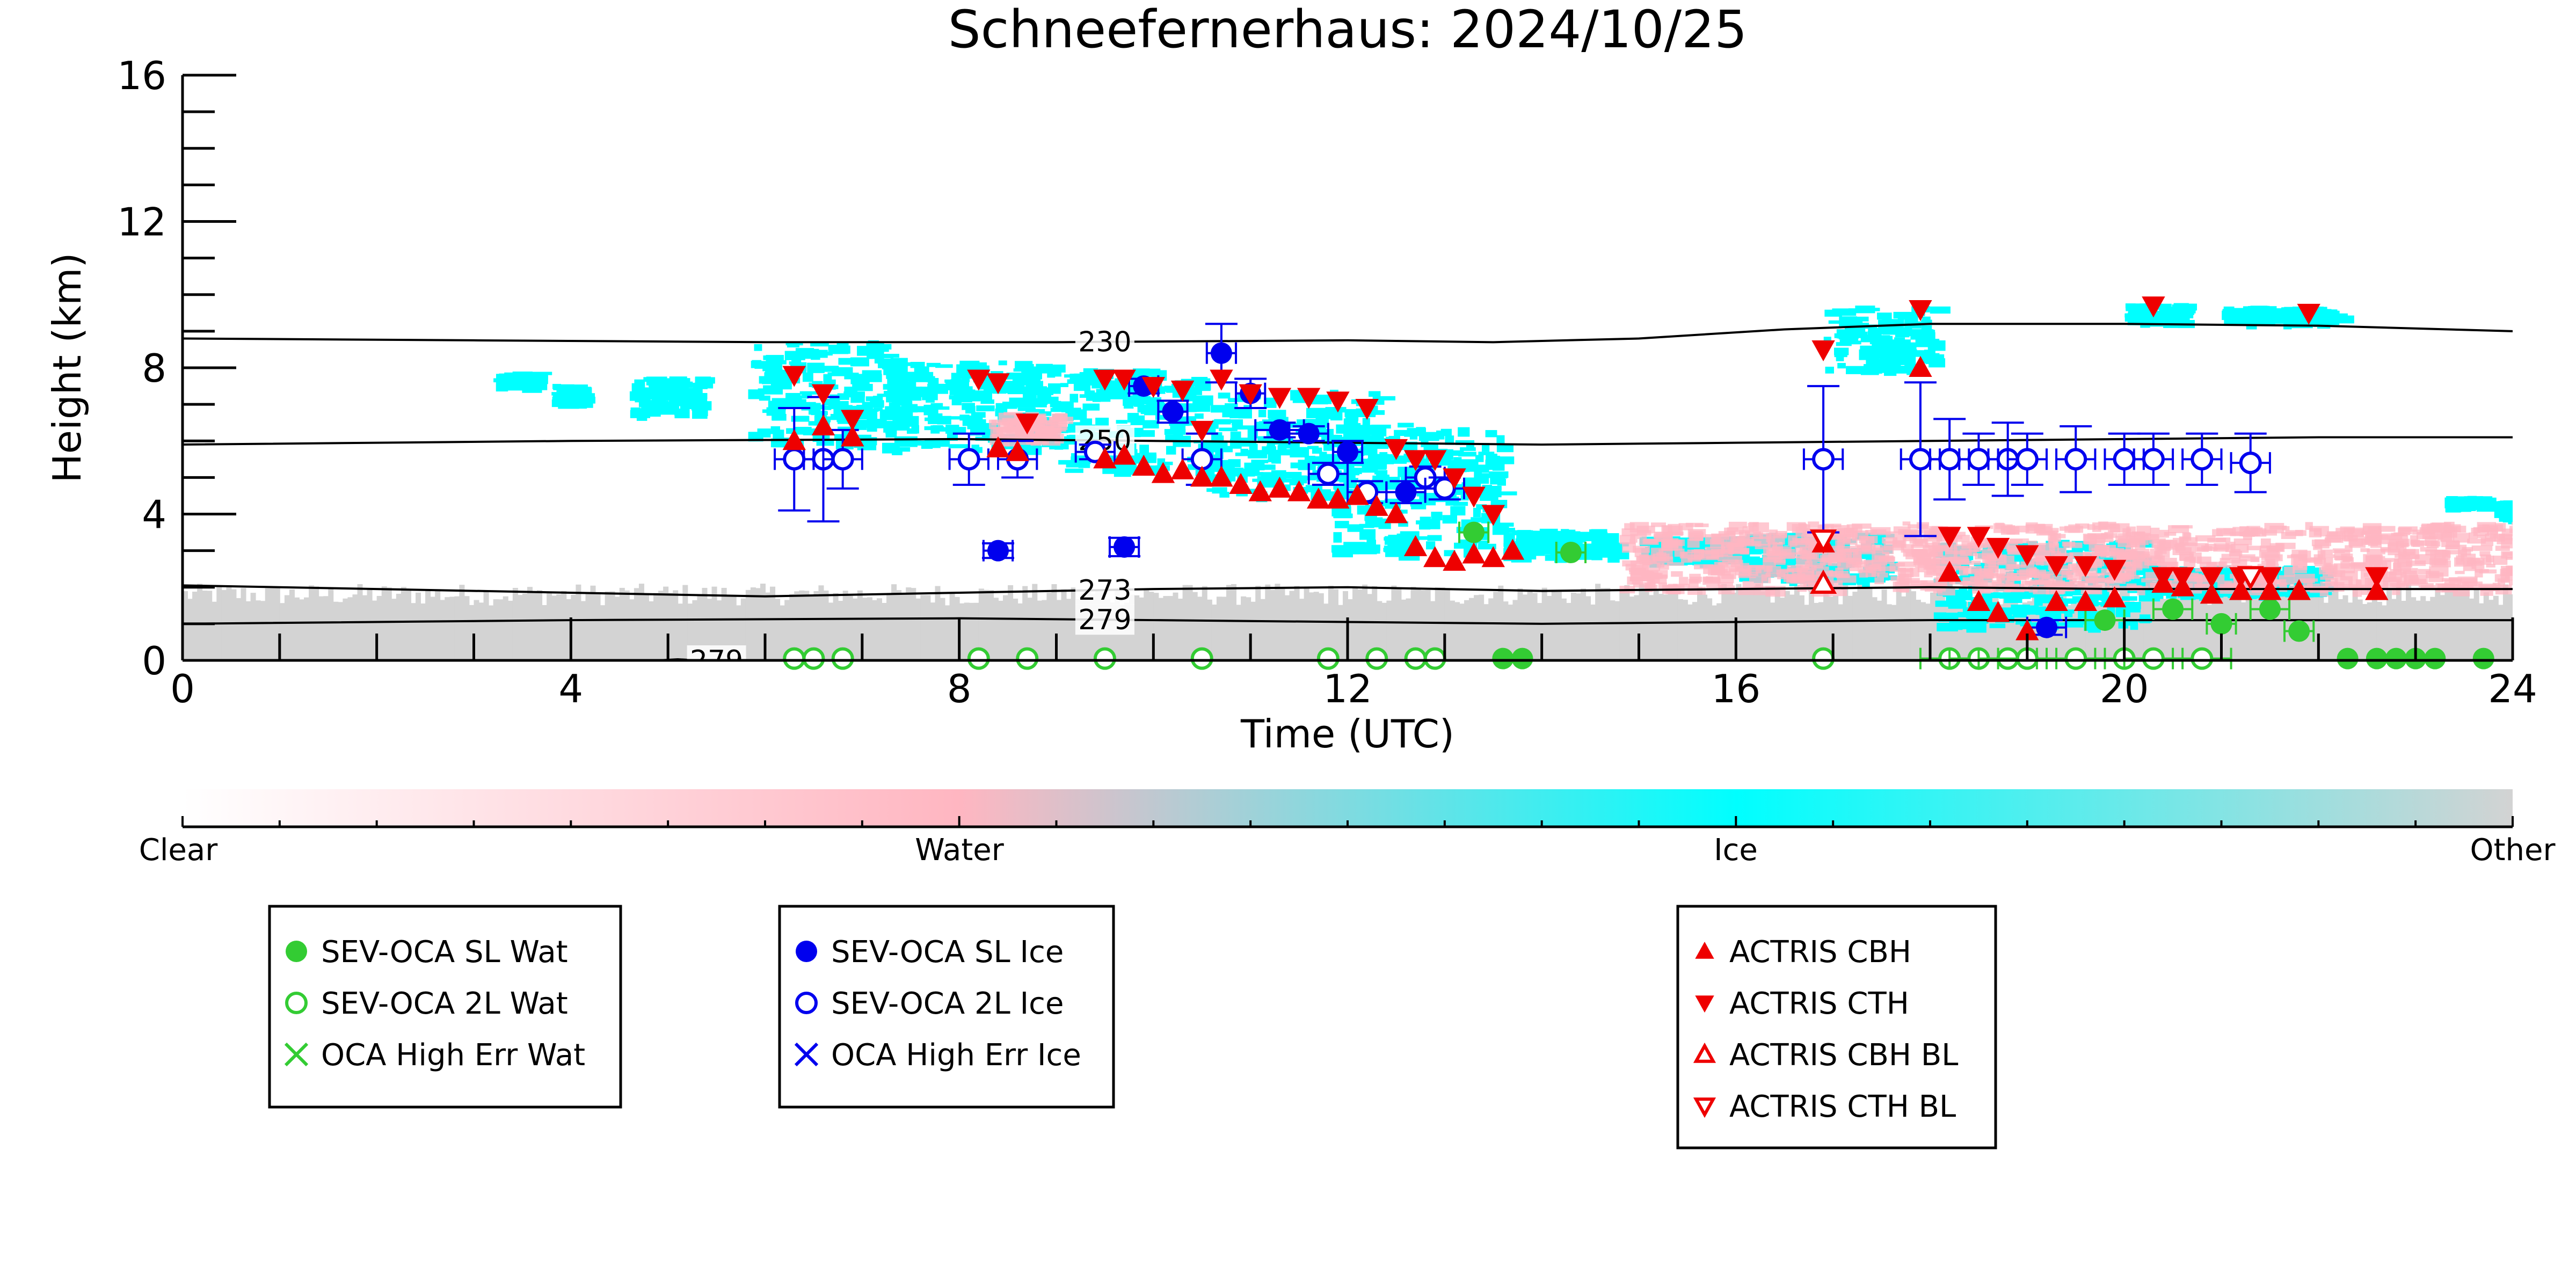 This screenshot has width=2576, height=1288. Describe the element at coordinates (959, 688) in the screenshot. I see `x-tick-label: 8` at that location.